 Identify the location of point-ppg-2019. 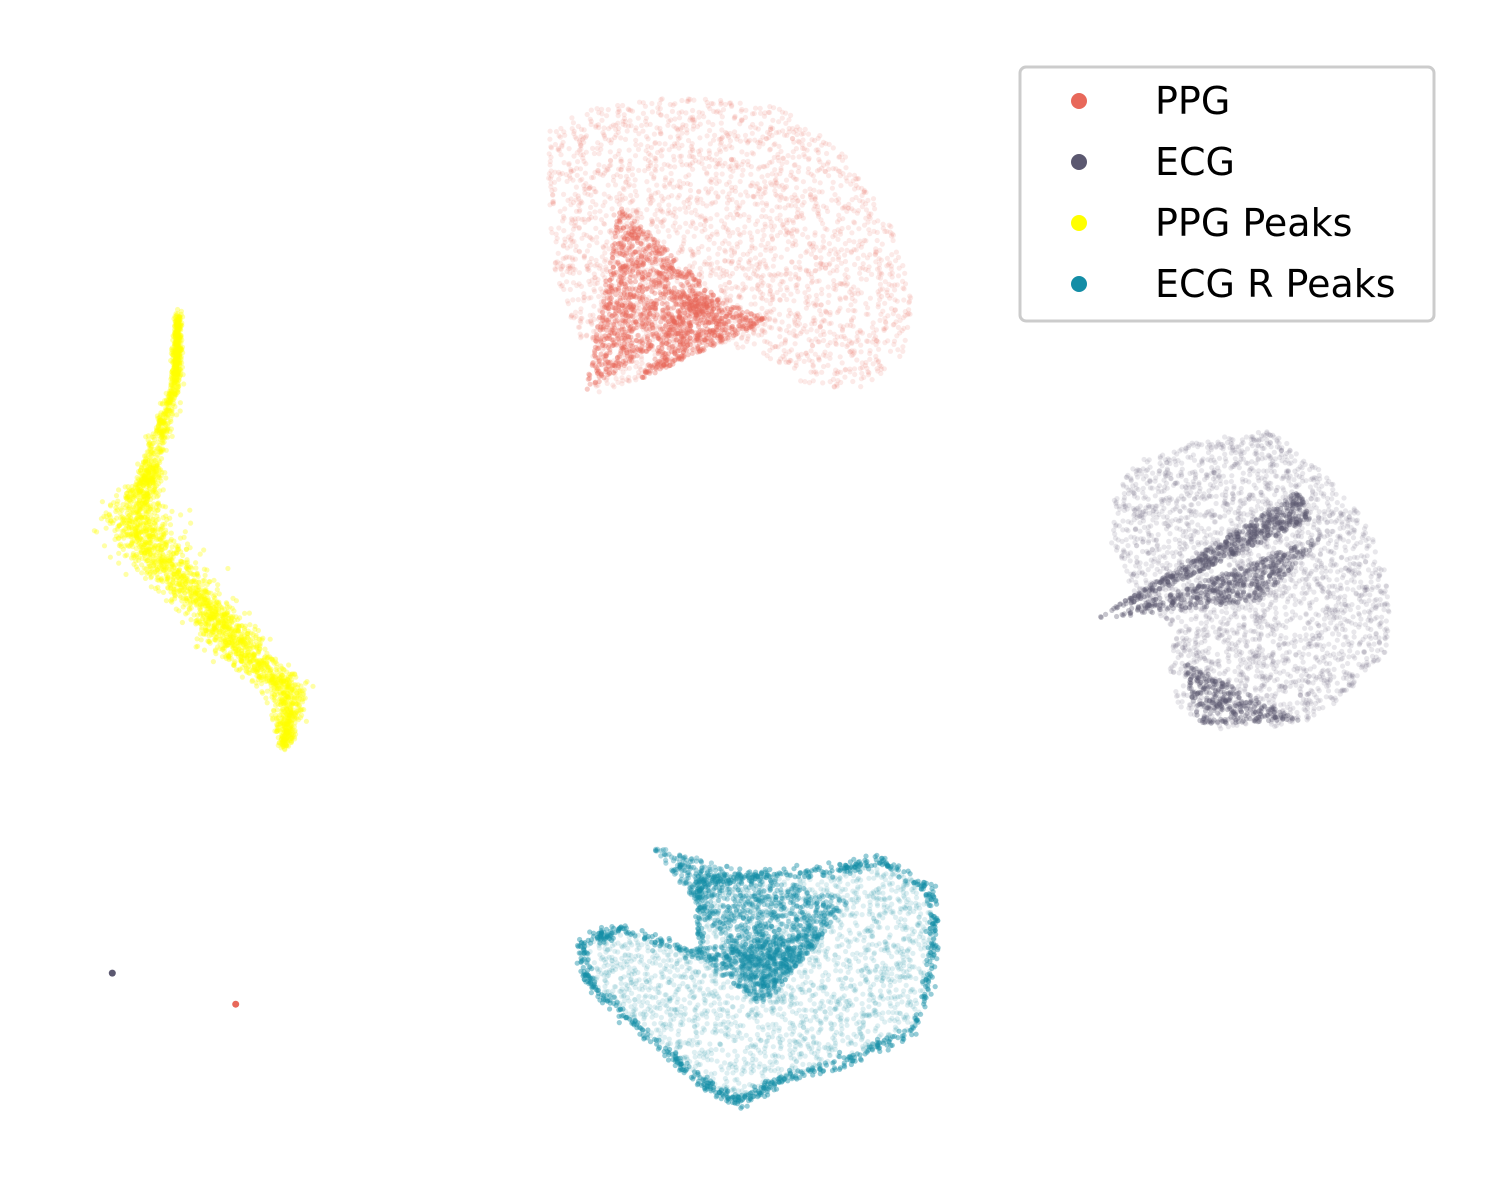
(772, 328).